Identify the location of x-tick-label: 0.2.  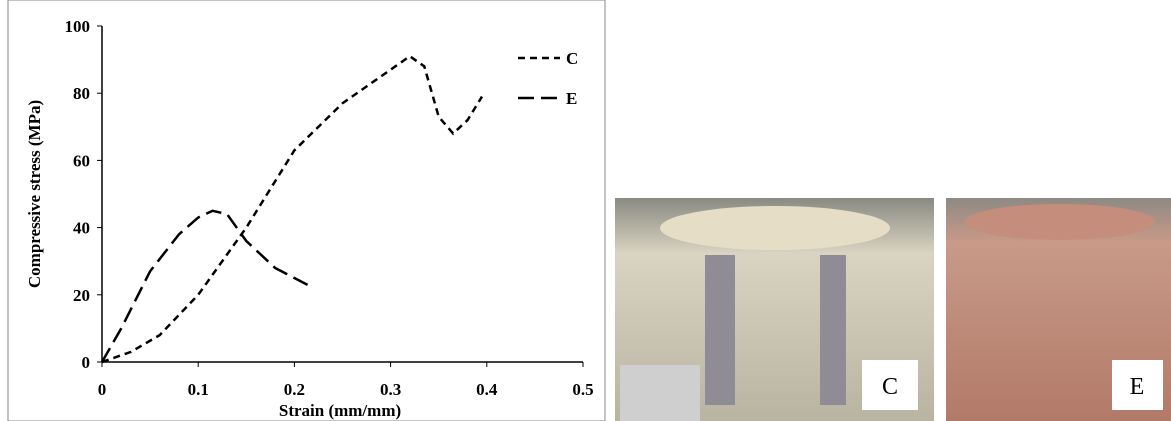
(294, 389).